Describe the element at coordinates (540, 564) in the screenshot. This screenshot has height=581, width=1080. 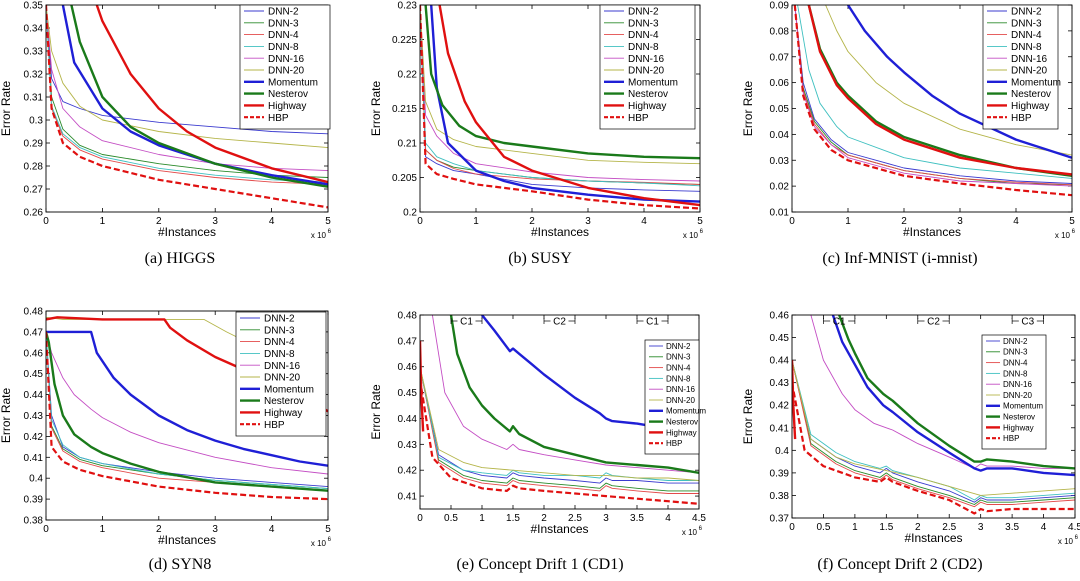
I see `caption-cd1: (e) Concept Drift 1 (CD1)` at that location.